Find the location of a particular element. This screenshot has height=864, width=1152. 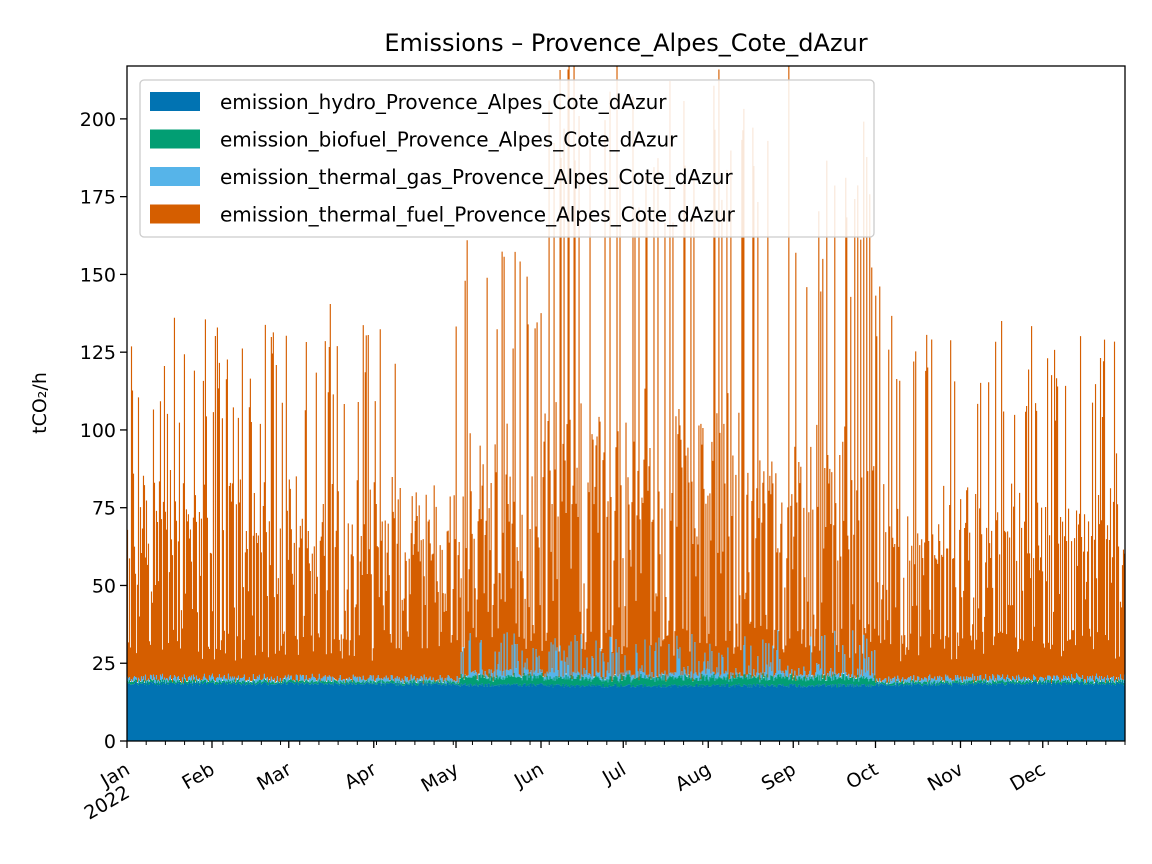

y-tick-label: 50 is located at coordinates (104, 586).